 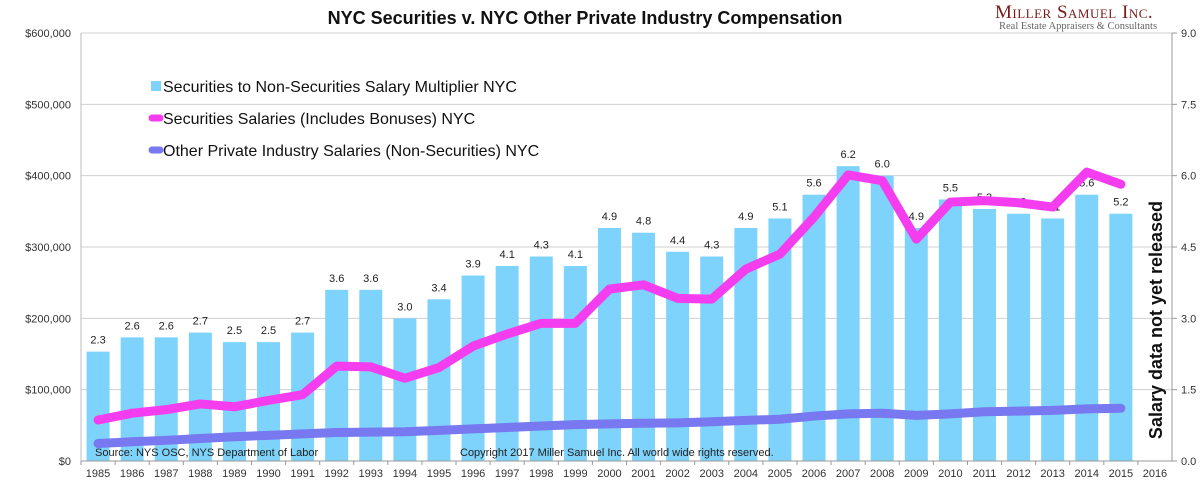 What do you see at coordinates (132, 474) in the screenshot?
I see `x-tick-label: 1986` at bounding box center [132, 474].